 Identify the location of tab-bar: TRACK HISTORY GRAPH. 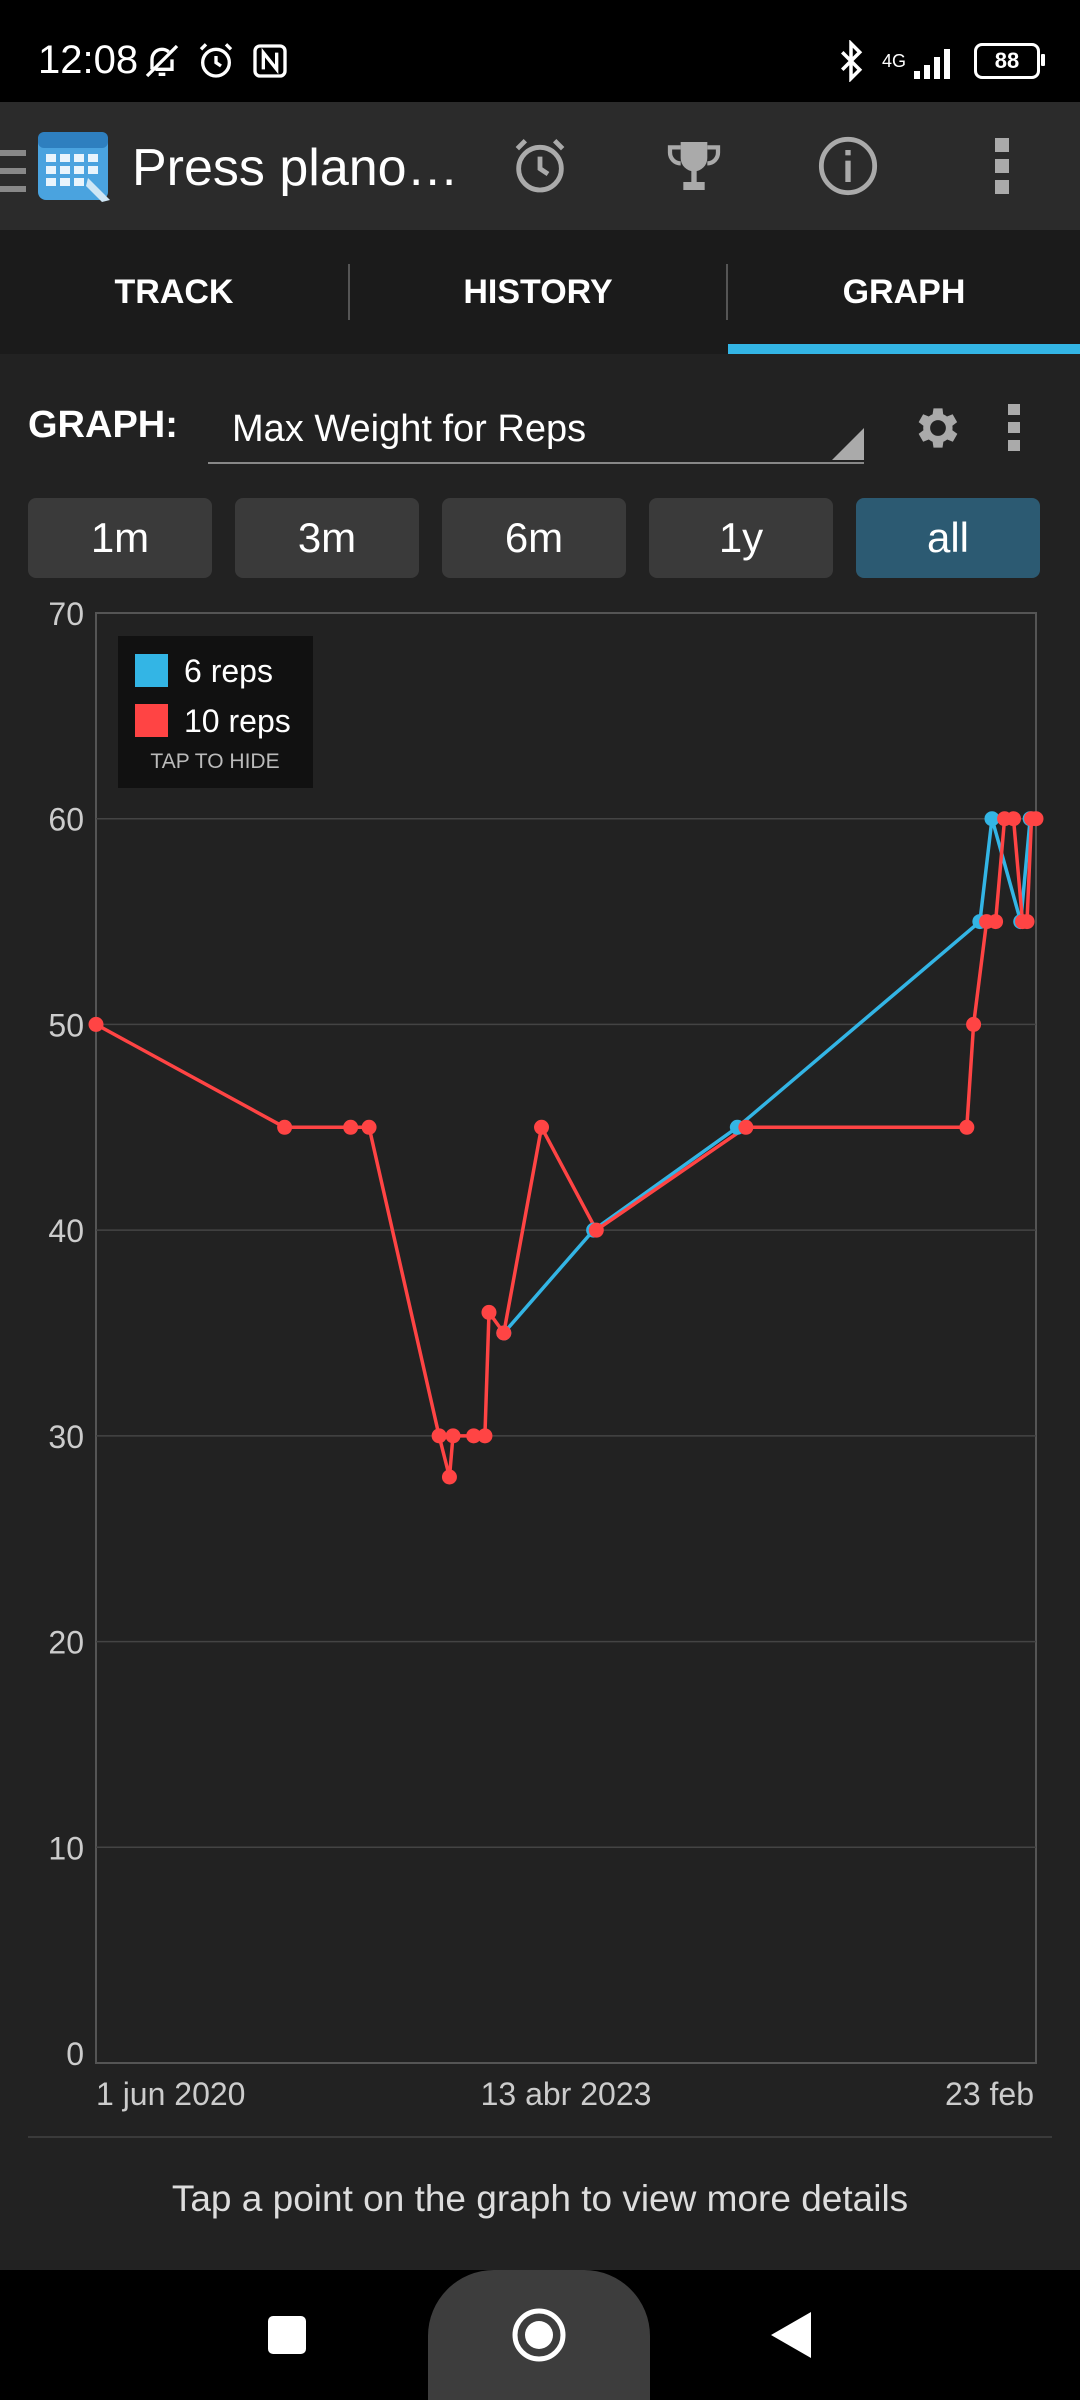
(540, 292).